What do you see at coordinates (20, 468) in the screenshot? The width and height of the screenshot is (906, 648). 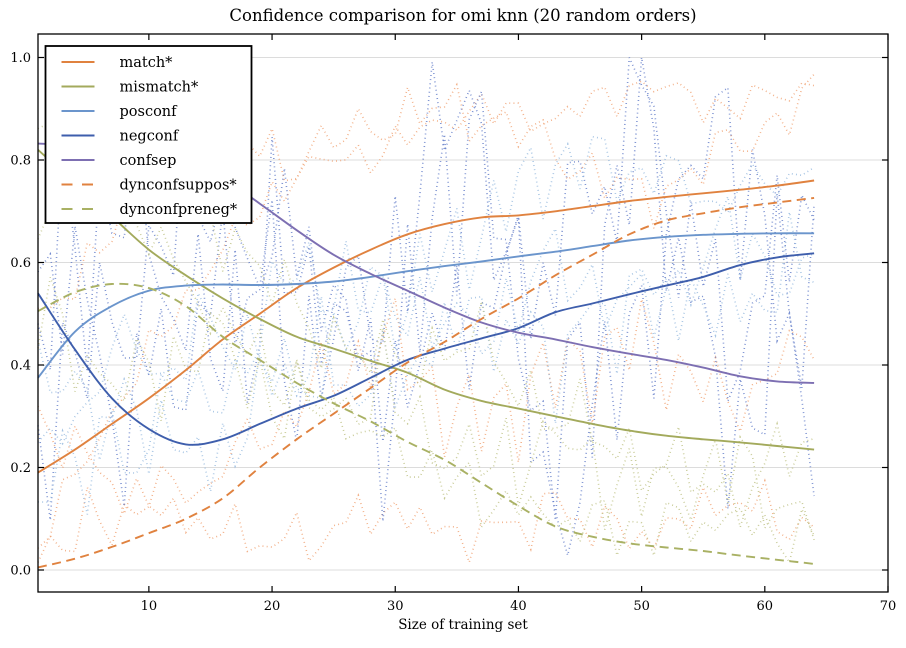 I see `y-tick-label: 0.2` at bounding box center [20, 468].